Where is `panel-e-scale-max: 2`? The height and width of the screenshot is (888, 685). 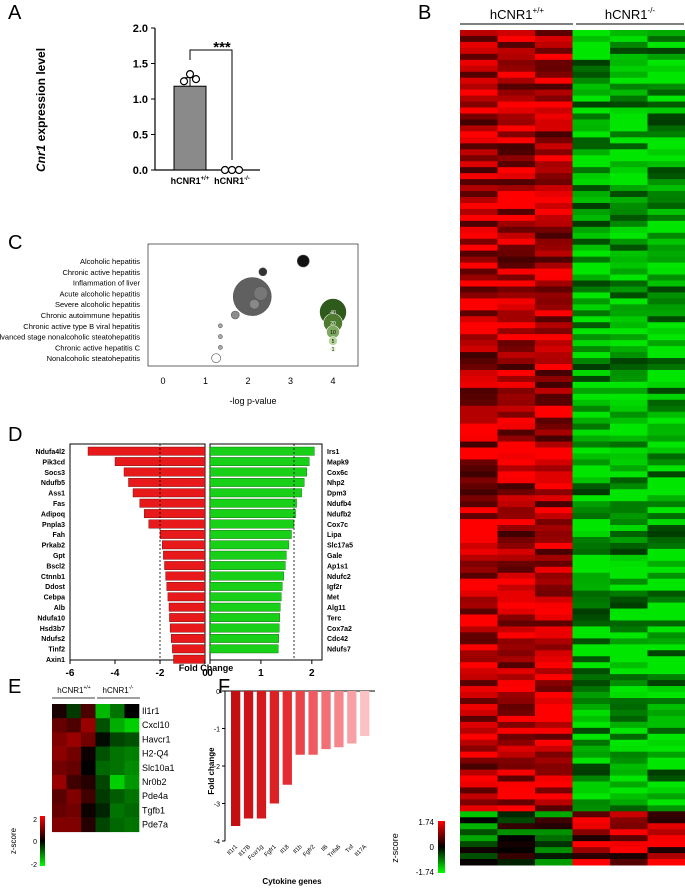 panel-e-scale-max: 2 is located at coordinates (35, 820).